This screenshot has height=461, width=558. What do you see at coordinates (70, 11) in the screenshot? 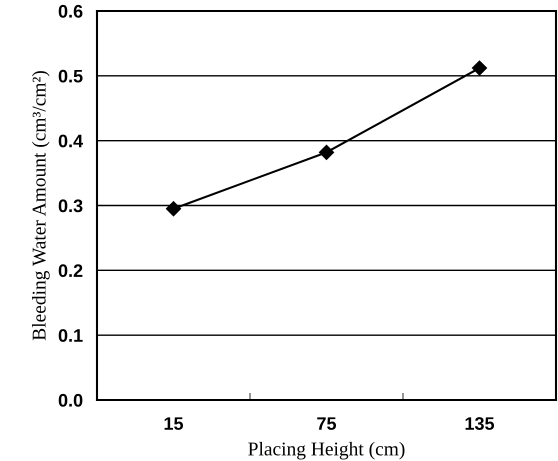
I see `y-tick-label: 0.6` at bounding box center [70, 11].